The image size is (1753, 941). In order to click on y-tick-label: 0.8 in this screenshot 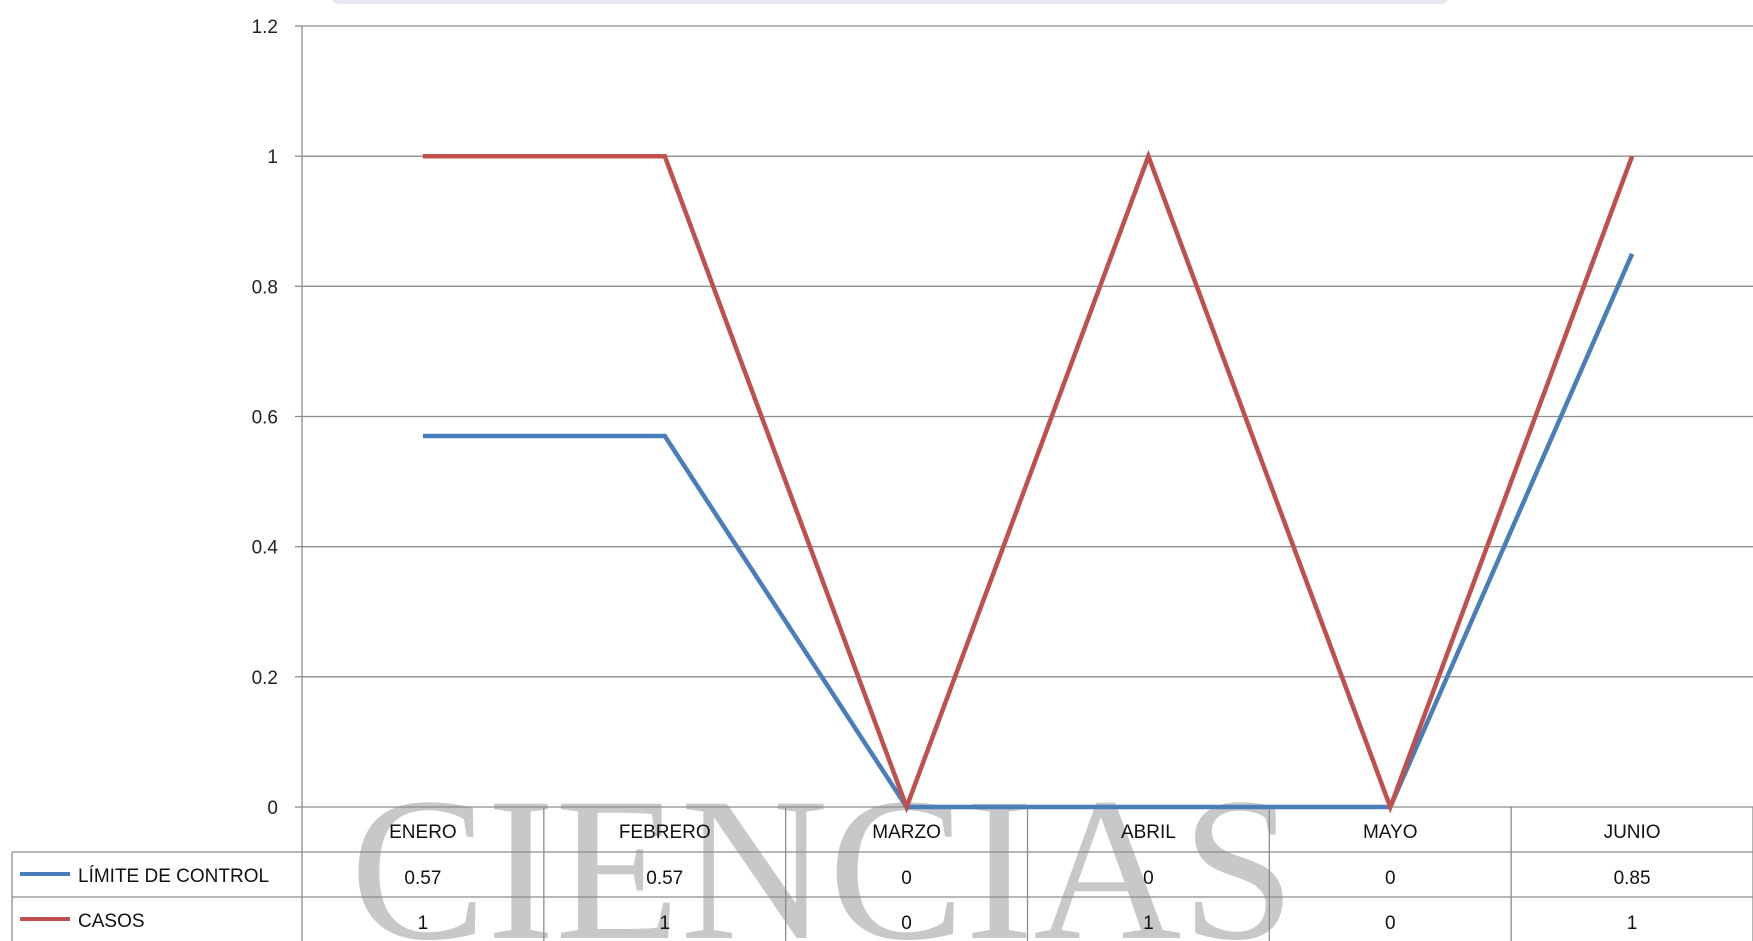, I will do `click(265, 287)`.